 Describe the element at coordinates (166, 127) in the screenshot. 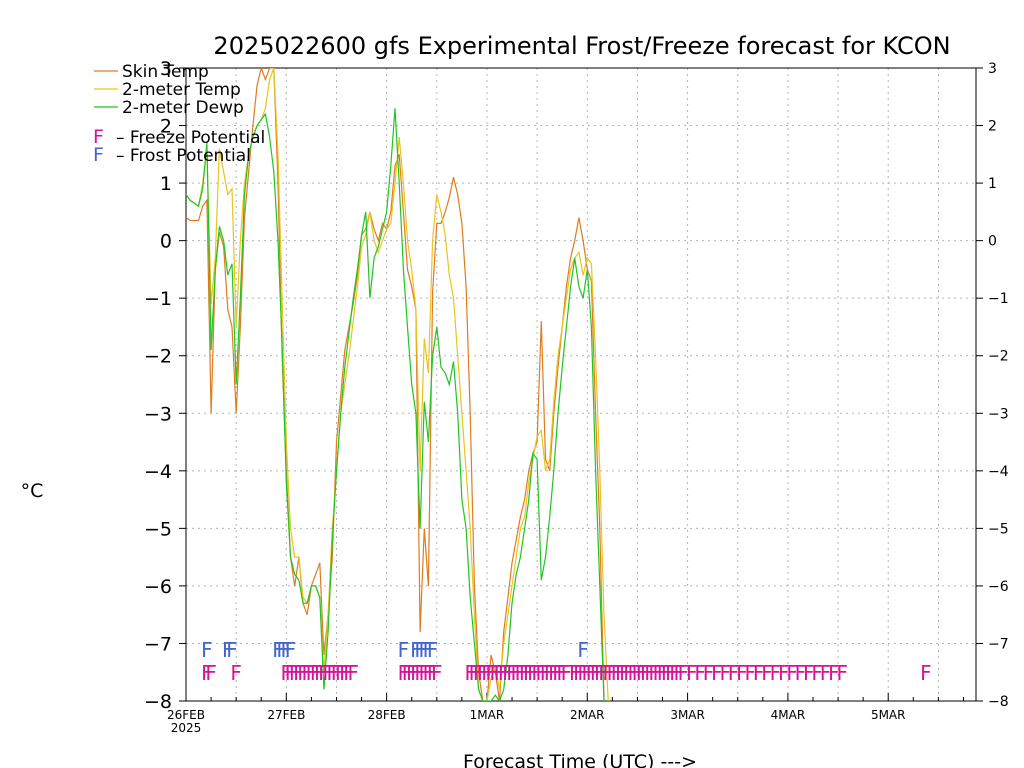

I see `y-tick-label-left: 2` at that location.